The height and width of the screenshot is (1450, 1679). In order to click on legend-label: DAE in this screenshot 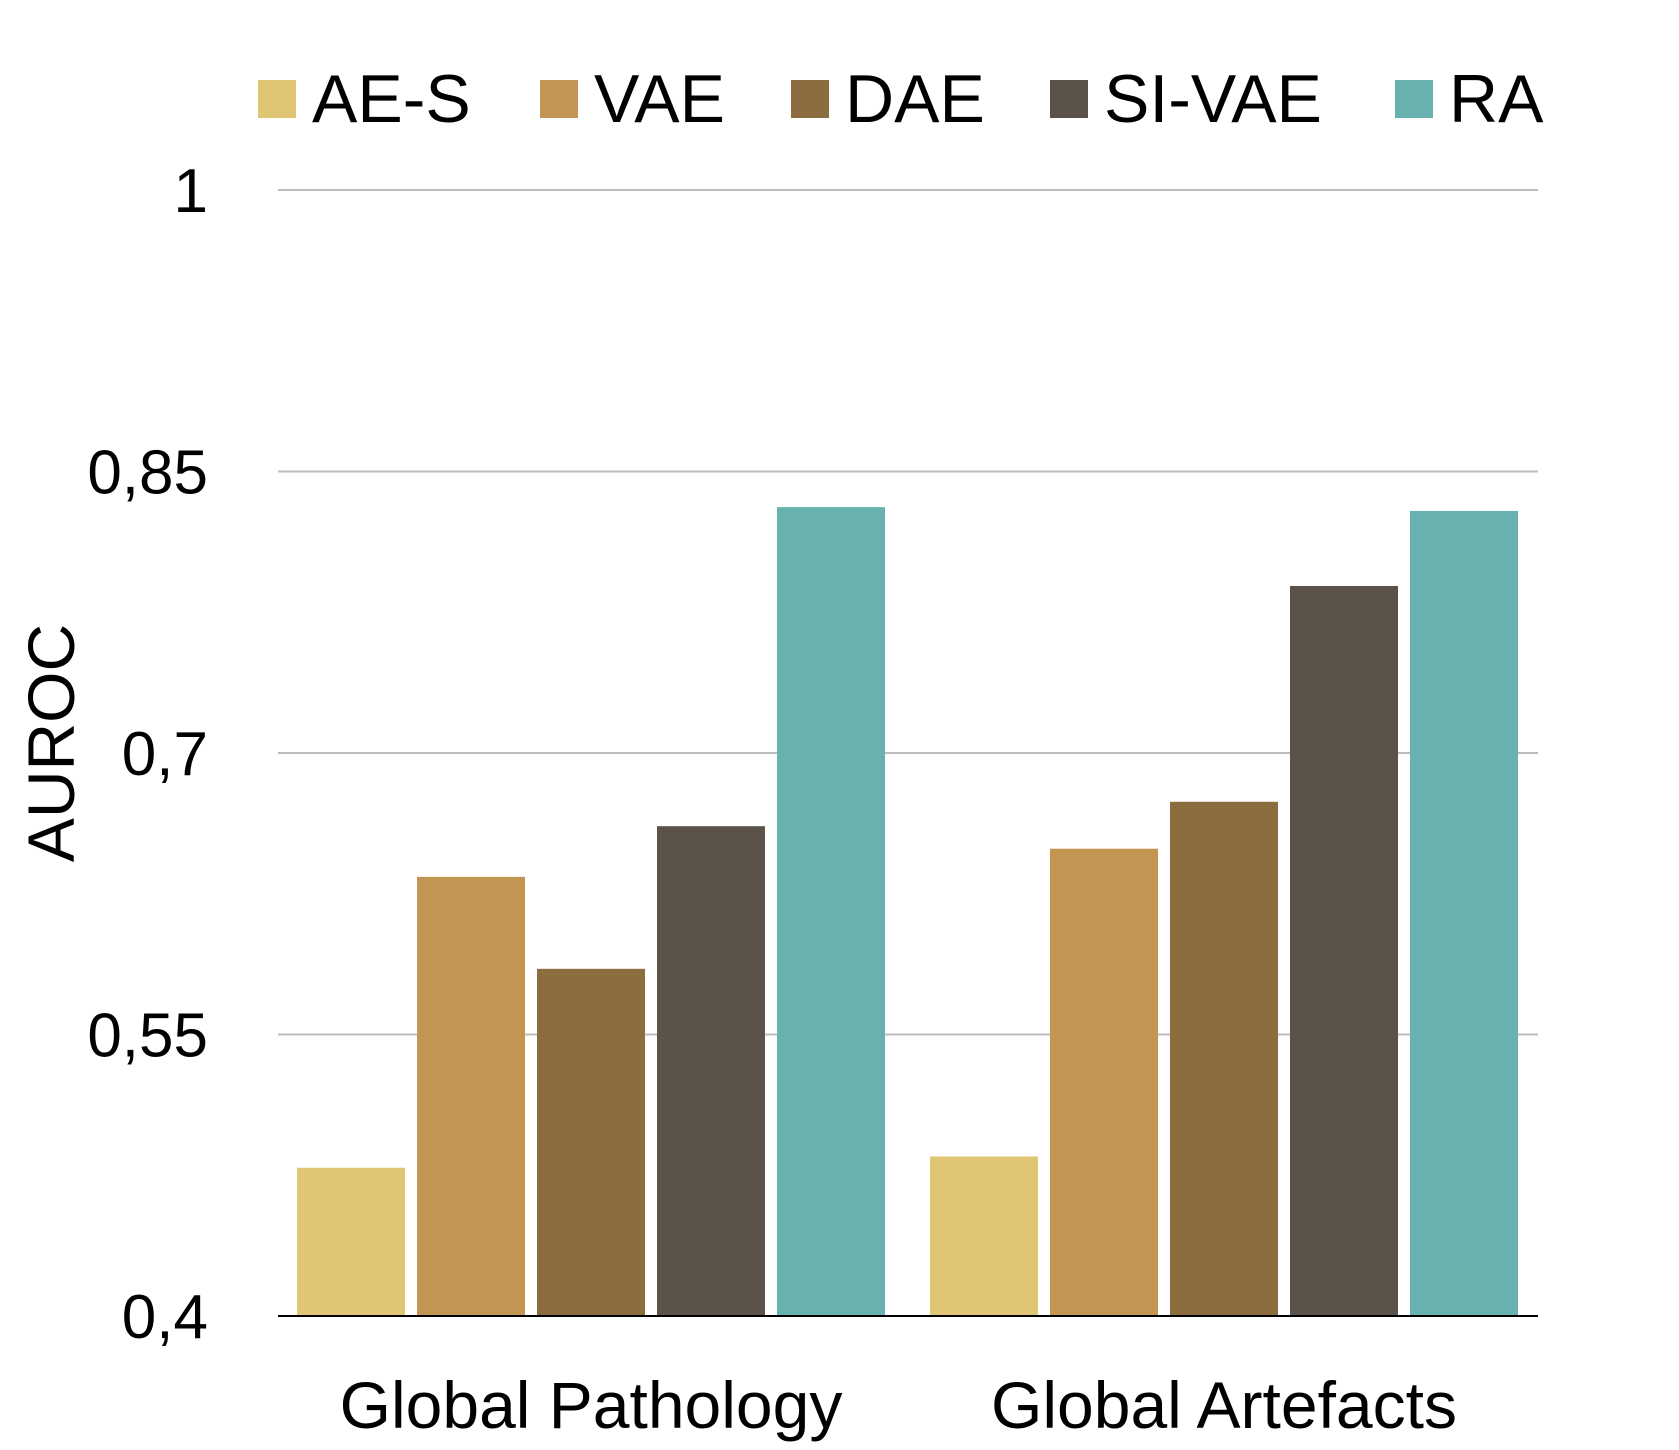, I will do `click(915, 99)`.